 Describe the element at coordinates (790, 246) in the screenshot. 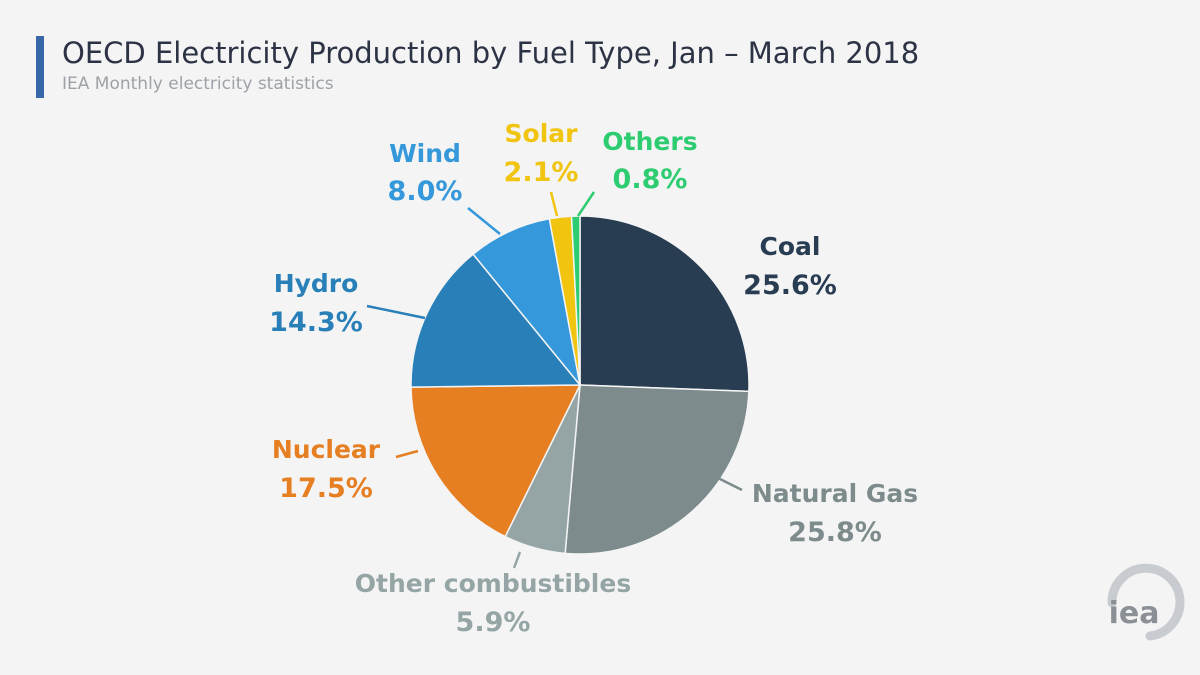

I see `slice-label-name-coal: Coal` at that location.